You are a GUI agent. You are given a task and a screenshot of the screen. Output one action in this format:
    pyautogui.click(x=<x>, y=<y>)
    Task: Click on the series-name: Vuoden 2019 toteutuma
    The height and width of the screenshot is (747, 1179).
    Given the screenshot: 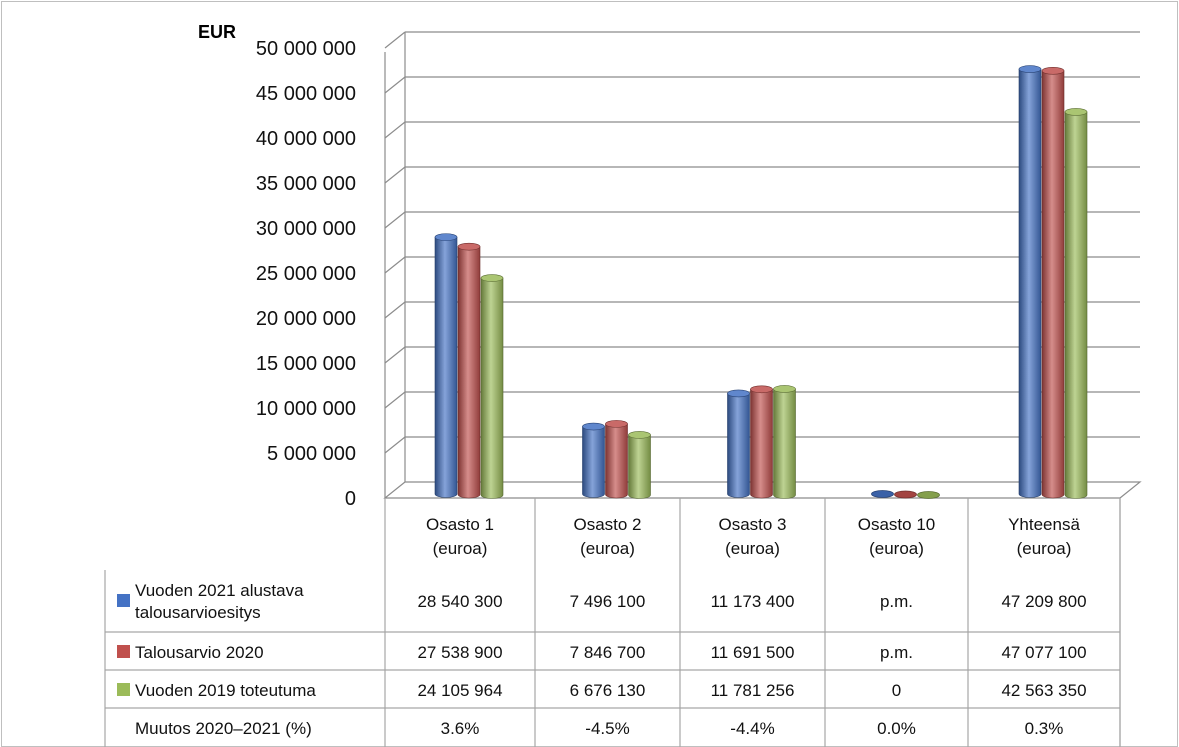 What is the action you would take?
    pyautogui.click(x=225, y=690)
    